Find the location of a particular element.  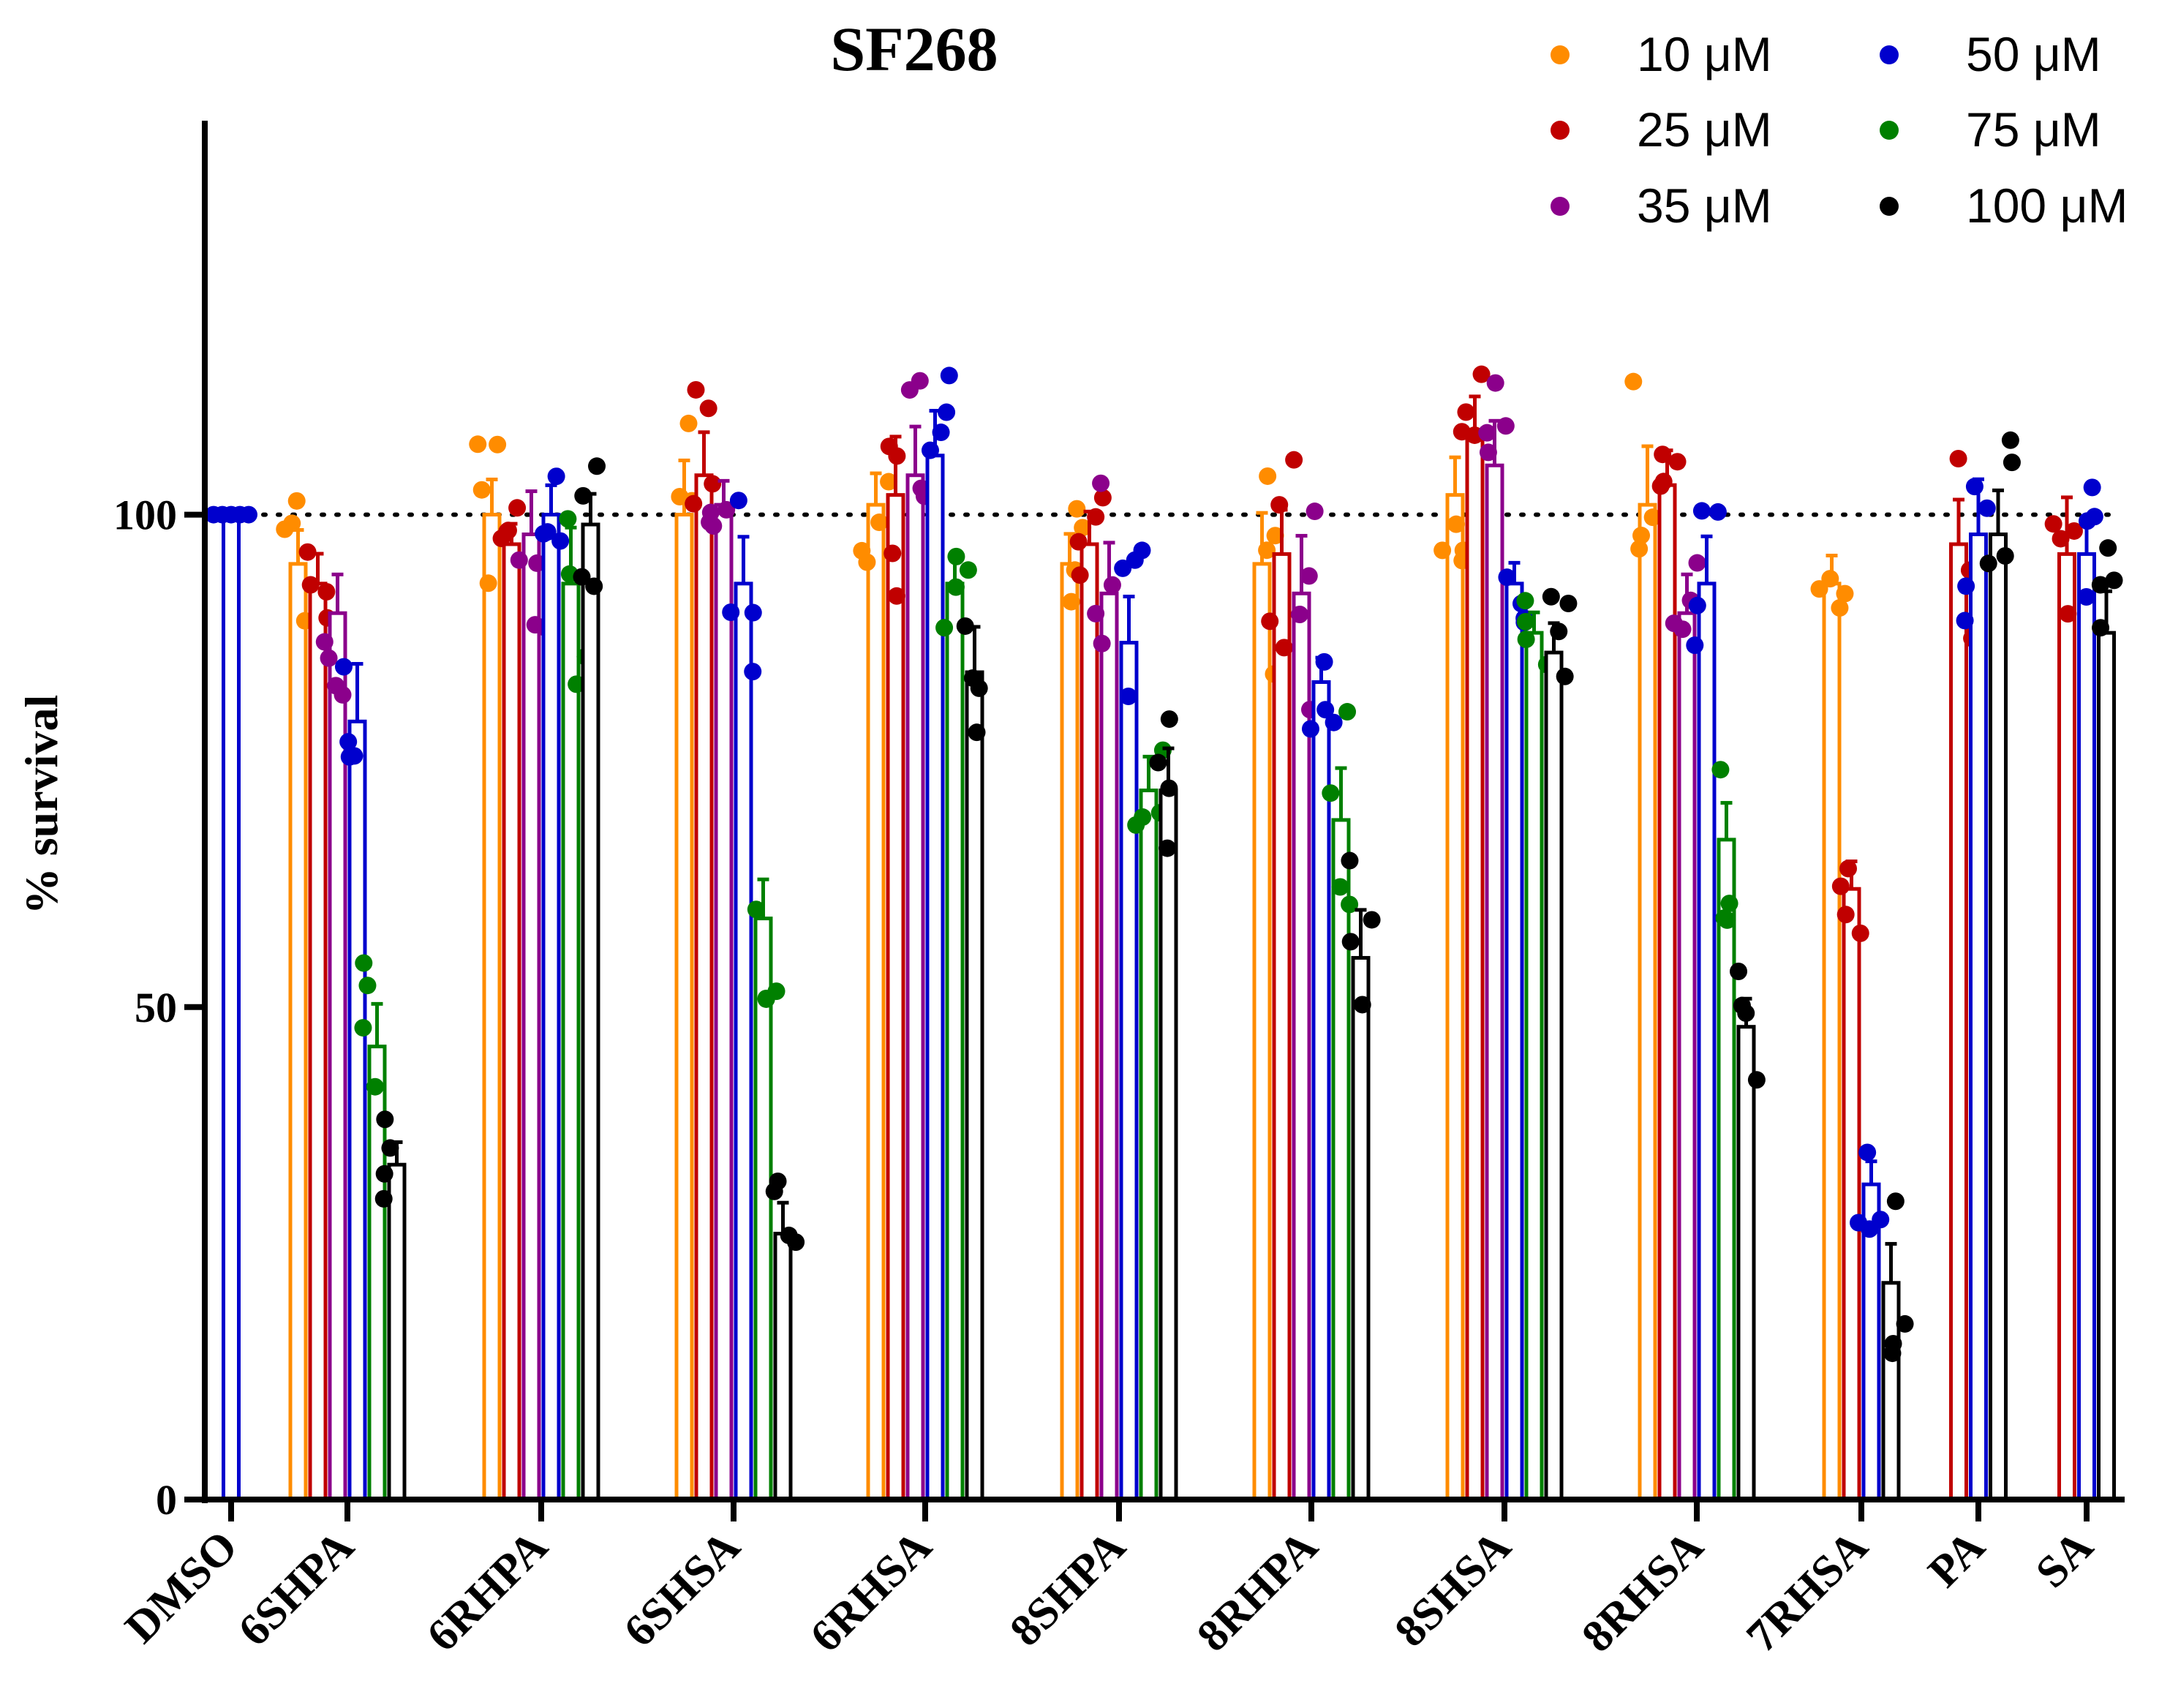

bar-6RHPA-100μM is located at coordinates (591, 1012).